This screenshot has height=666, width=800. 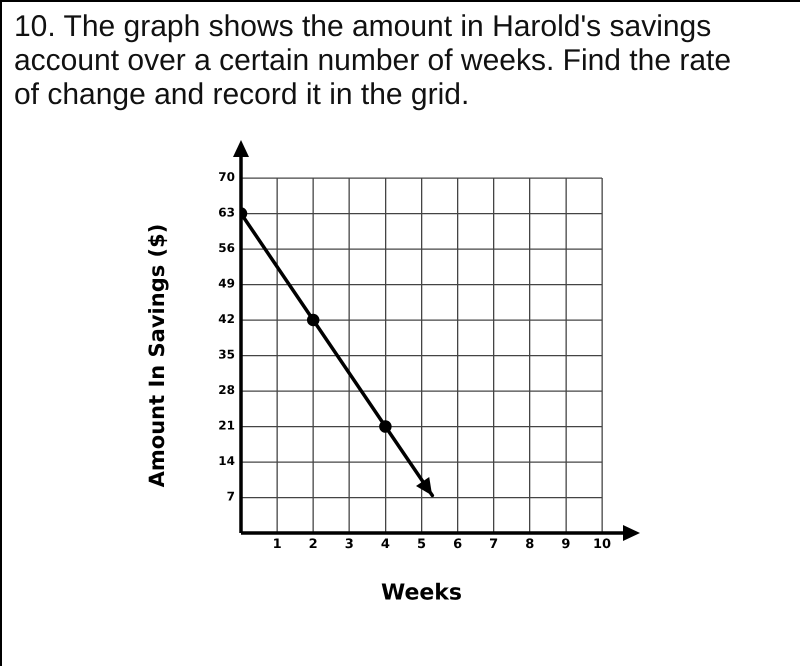 I want to click on y-tick-label: 49, so click(x=226, y=283).